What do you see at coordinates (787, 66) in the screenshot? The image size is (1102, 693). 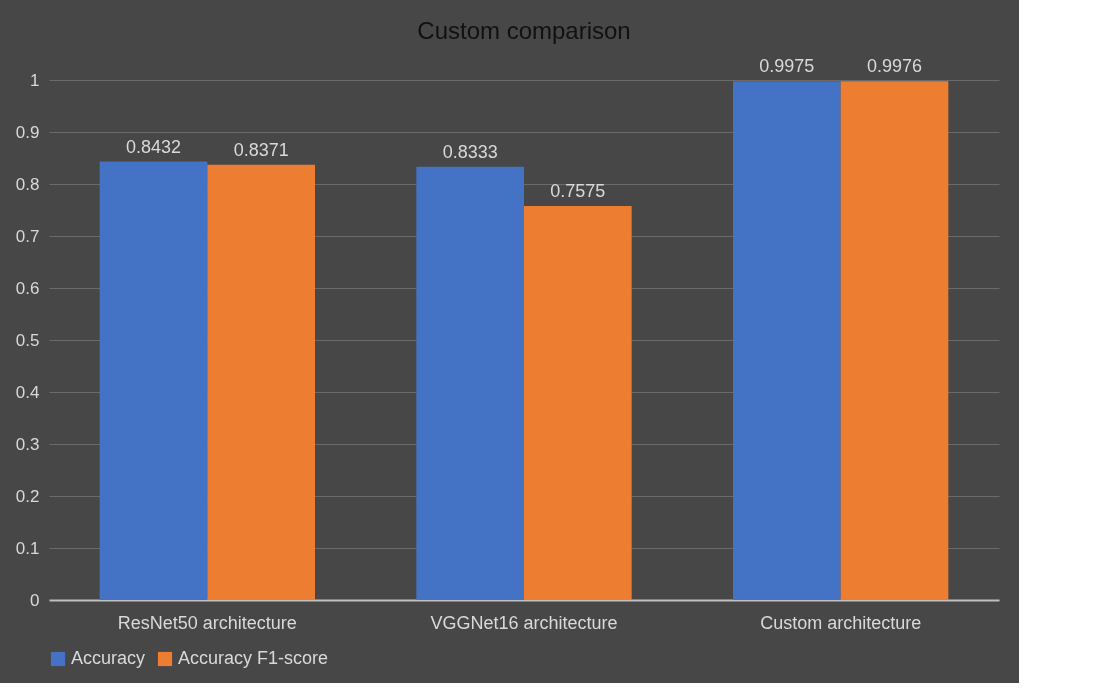 I see `data-label: 0.9975` at bounding box center [787, 66].